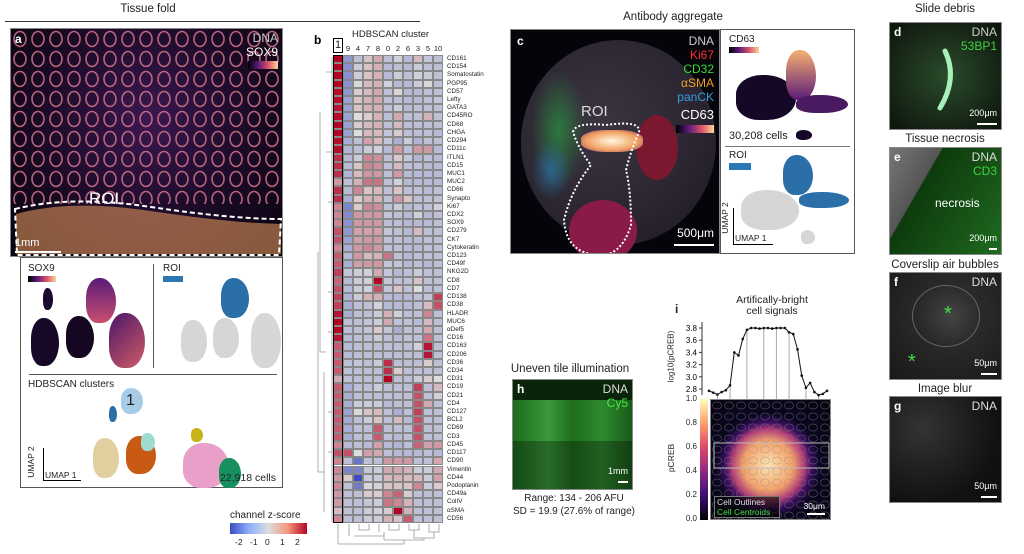  I want to click on panel-letter-i: i, so click(677, 309).